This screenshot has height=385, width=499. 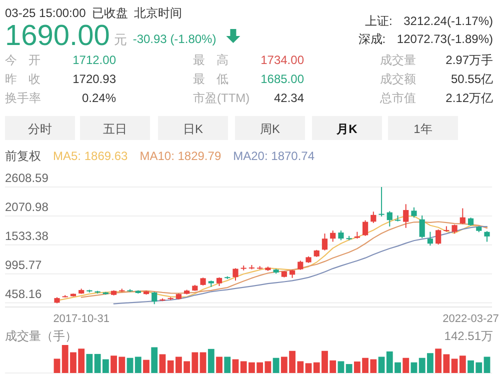 What do you see at coordinates (94, 60) in the screenshot?
I see `text: 1712.00` at bounding box center [94, 60].